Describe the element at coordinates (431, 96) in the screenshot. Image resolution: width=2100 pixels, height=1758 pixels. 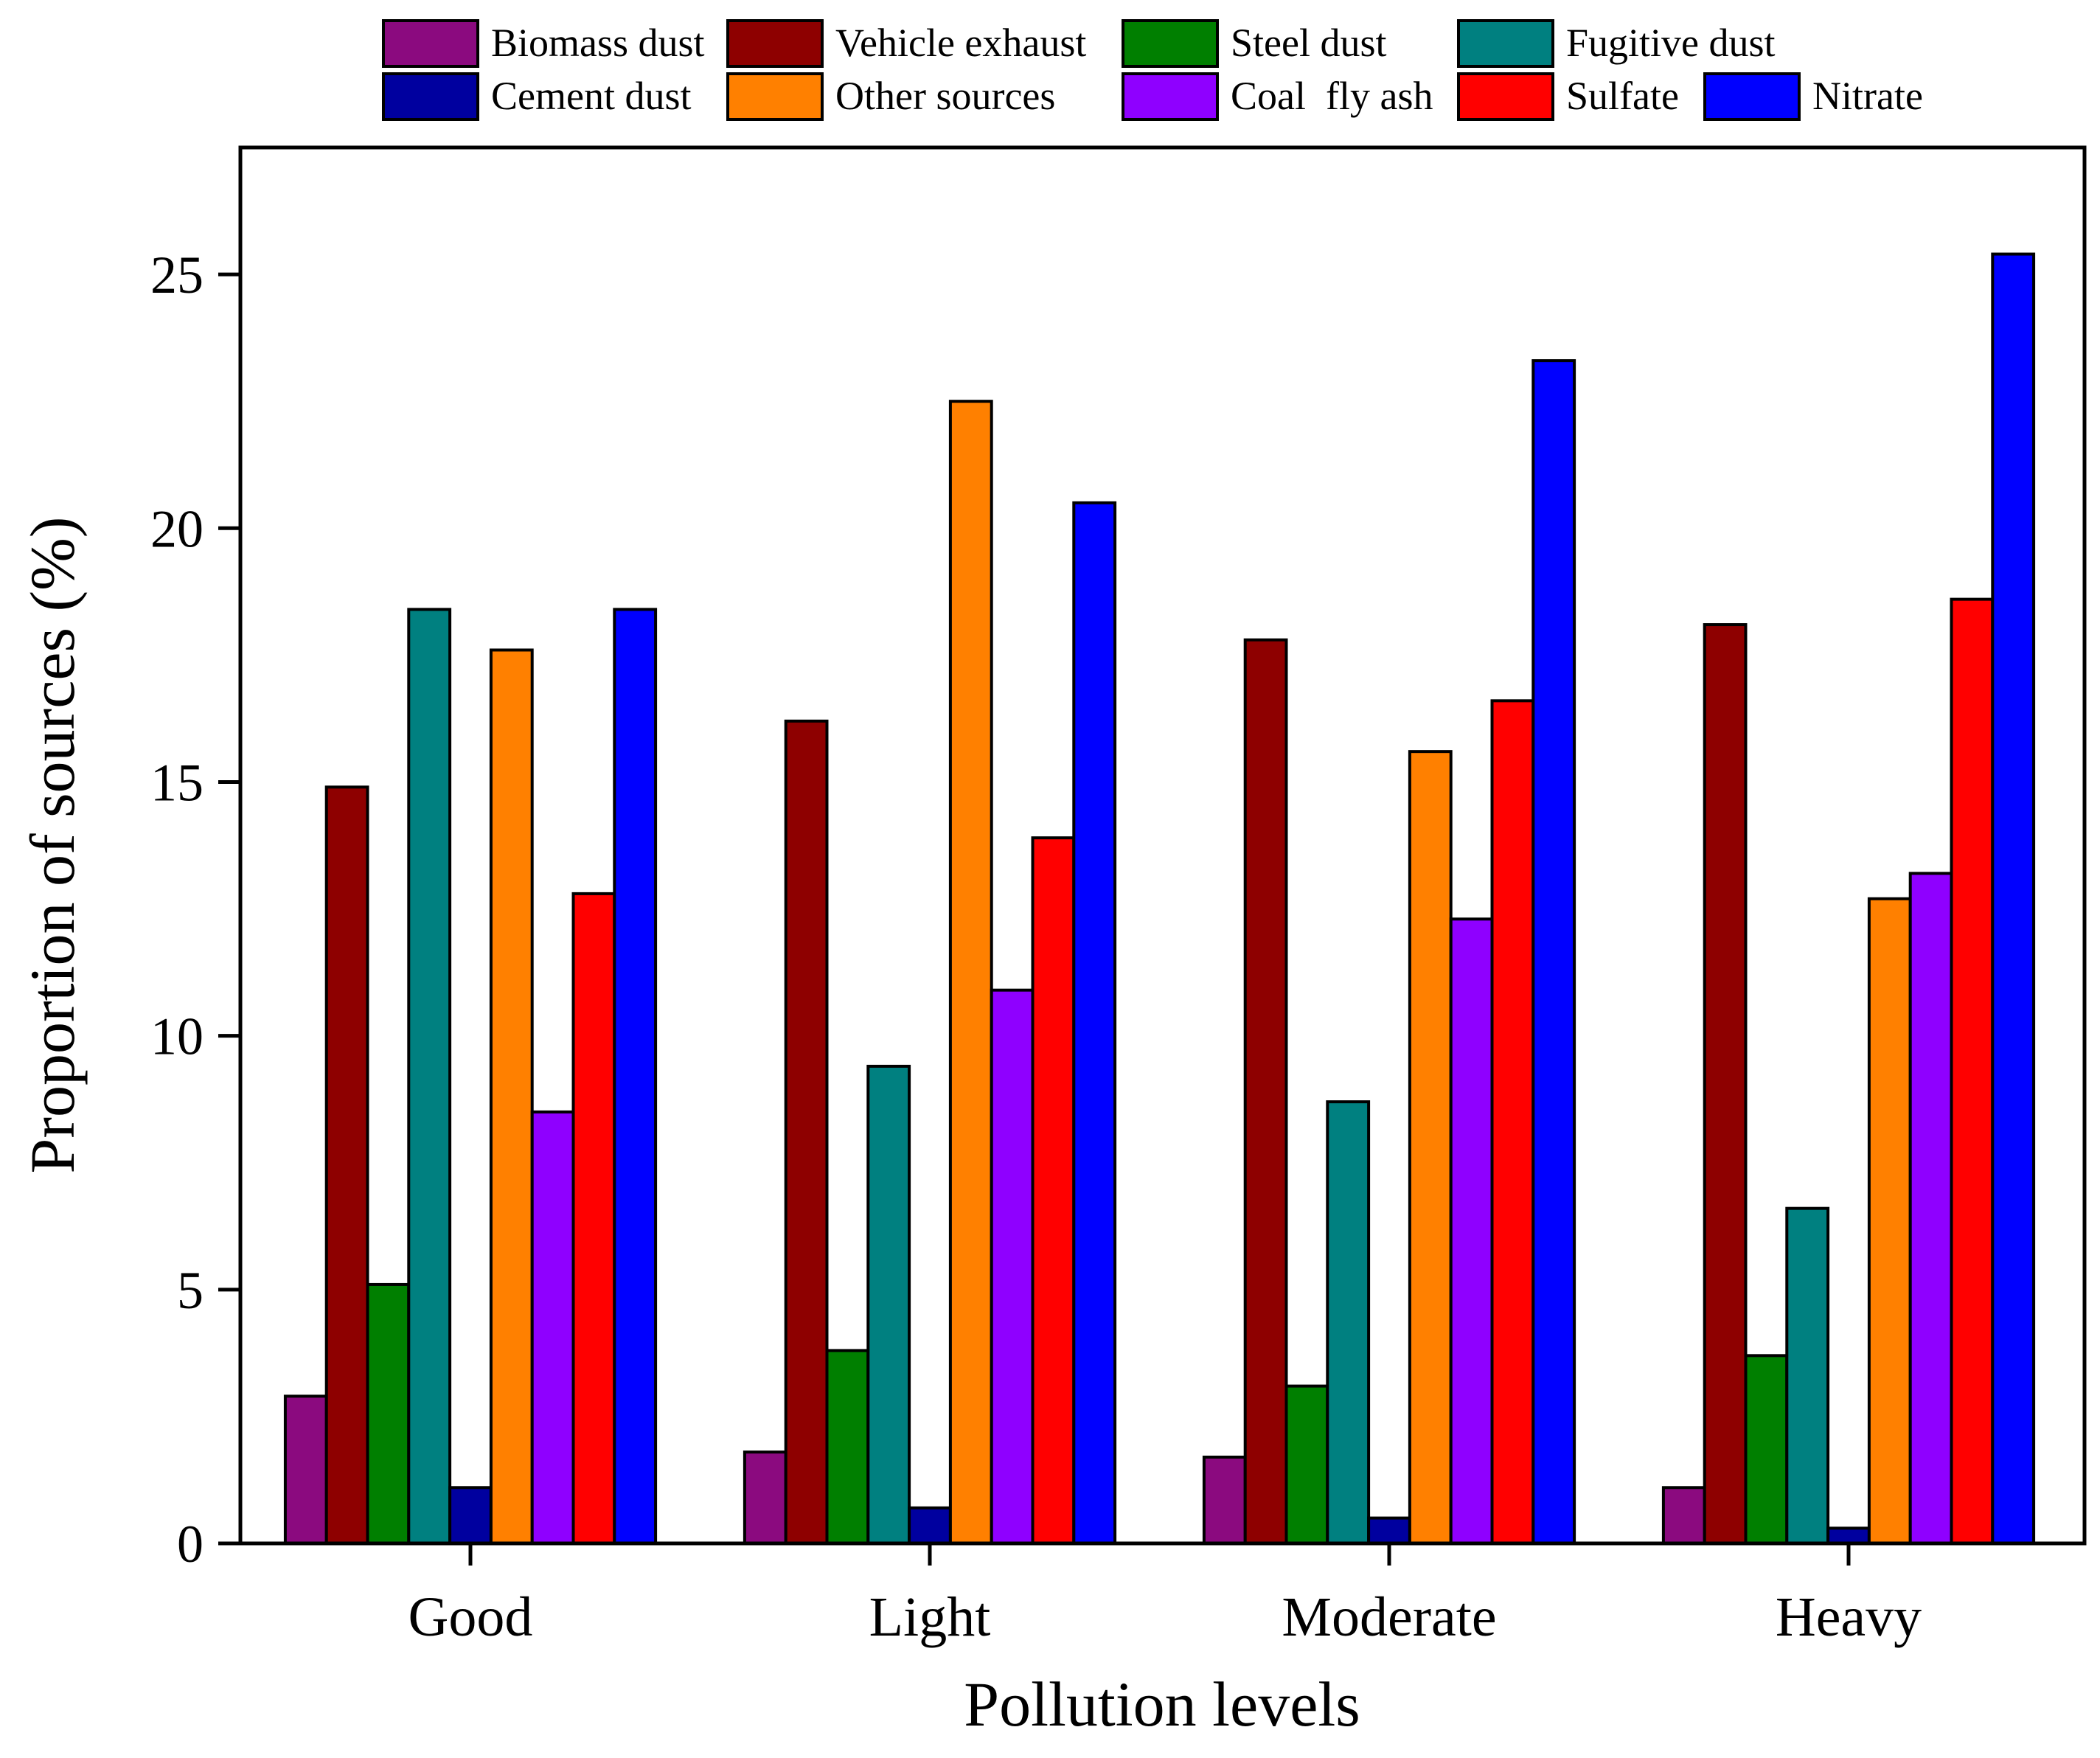
I see `legend-swatch-cement-dust` at that location.